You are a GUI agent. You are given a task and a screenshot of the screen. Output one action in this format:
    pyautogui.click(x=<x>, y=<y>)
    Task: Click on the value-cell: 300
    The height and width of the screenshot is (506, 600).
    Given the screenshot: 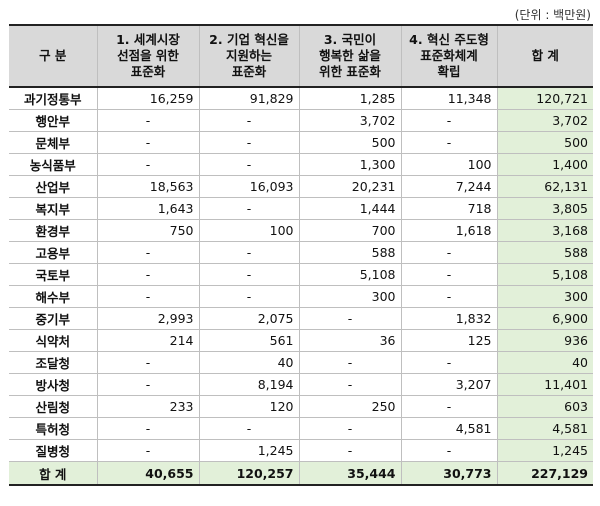 What is the action you would take?
    pyautogui.click(x=349, y=296)
    